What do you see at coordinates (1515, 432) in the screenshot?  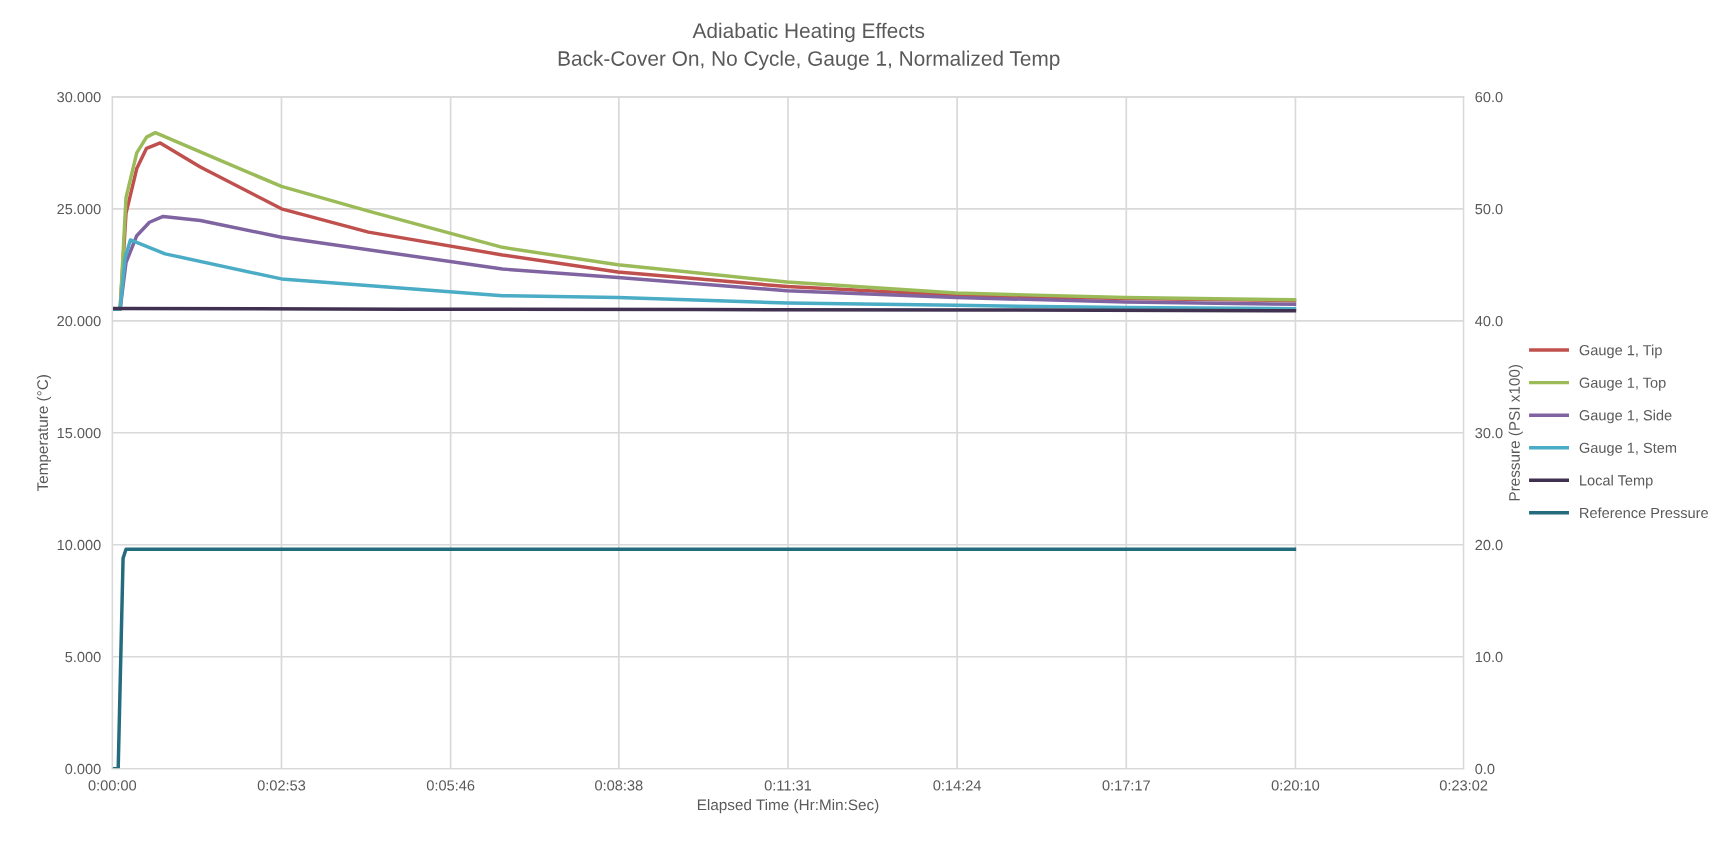 I see `y2-axis-title: Pressure (PSI x100)` at bounding box center [1515, 432].